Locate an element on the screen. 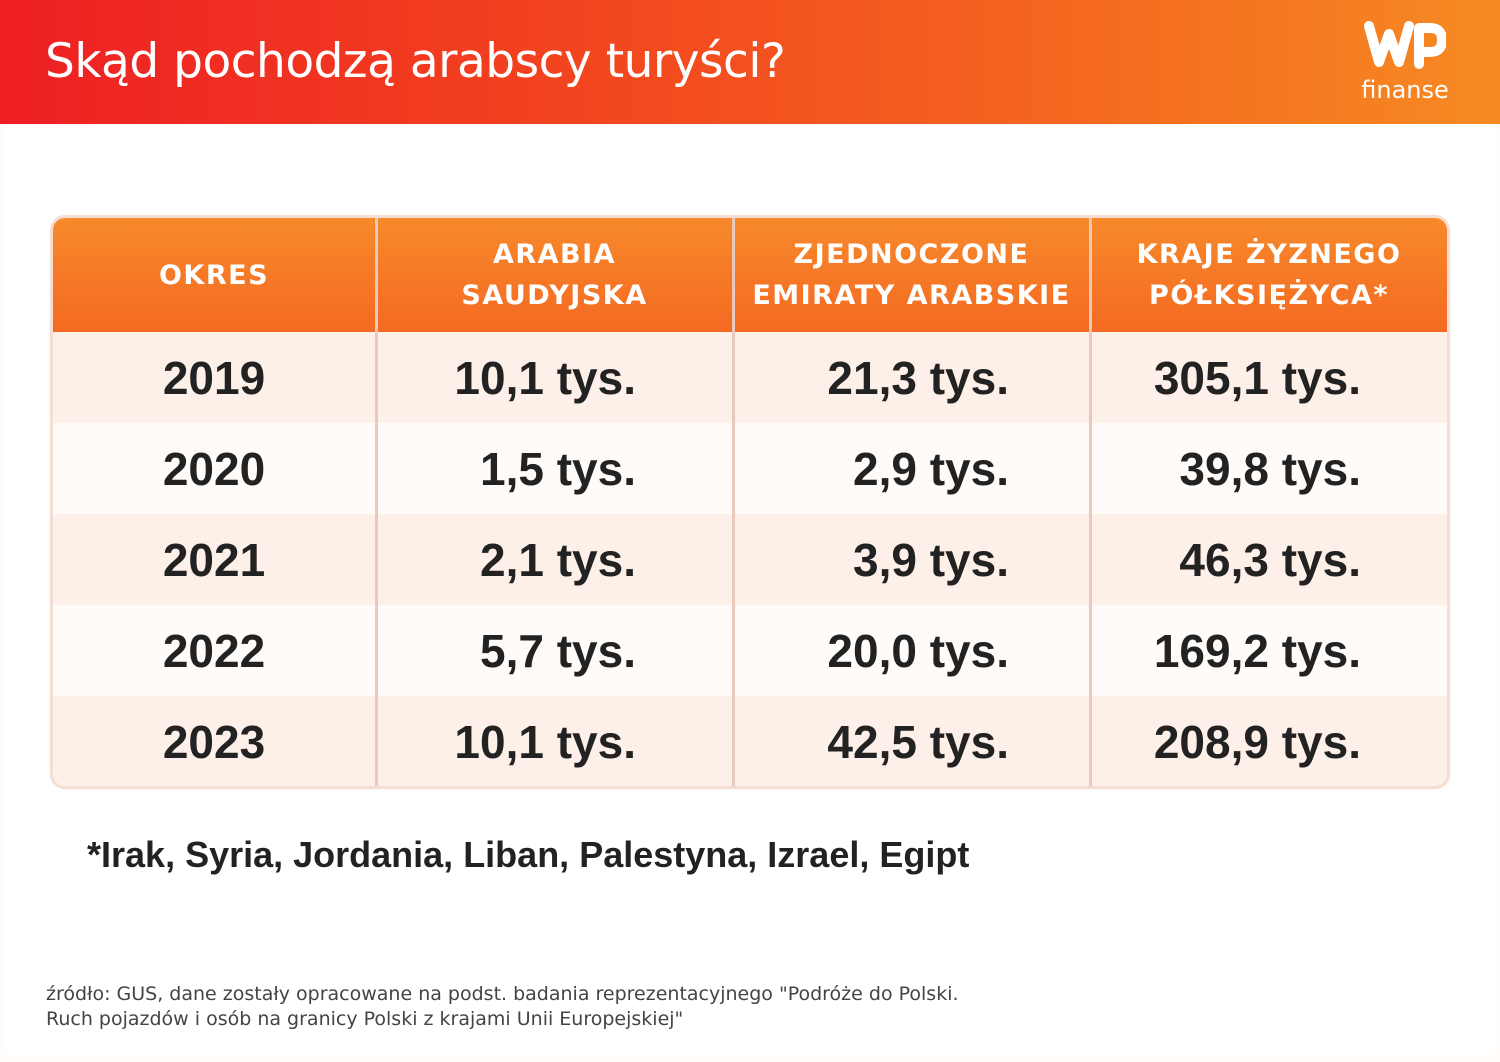 Image resolution: width=1500 pixels, height=1062 pixels. value-cell: 1,5 tys. is located at coordinates (558, 468).